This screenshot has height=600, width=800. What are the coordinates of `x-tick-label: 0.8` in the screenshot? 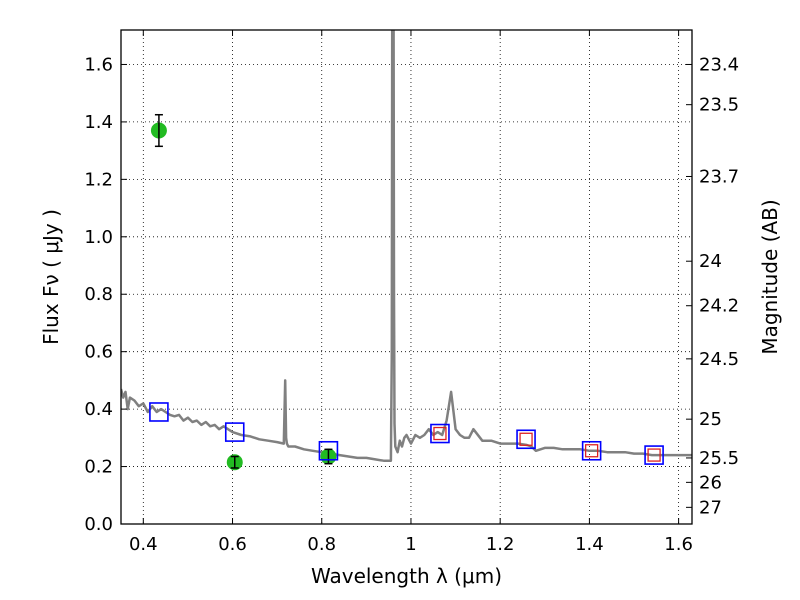 It's located at (321, 544).